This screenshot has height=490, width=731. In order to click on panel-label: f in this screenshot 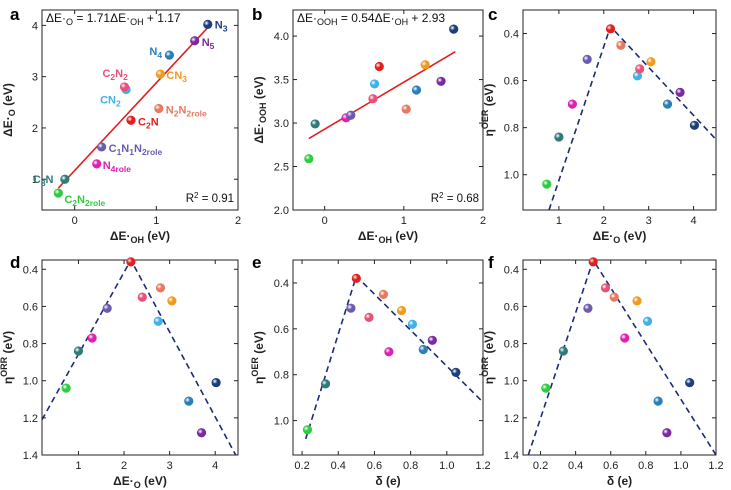, I will do `click(491, 262)`.